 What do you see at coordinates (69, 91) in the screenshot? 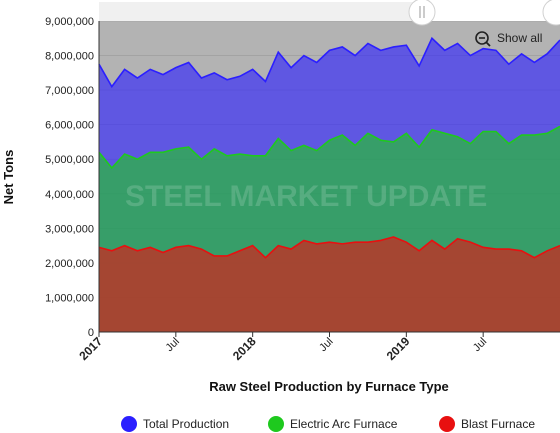
I see `y-tick-label: 7,000,000` at bounding box center [69, 91].